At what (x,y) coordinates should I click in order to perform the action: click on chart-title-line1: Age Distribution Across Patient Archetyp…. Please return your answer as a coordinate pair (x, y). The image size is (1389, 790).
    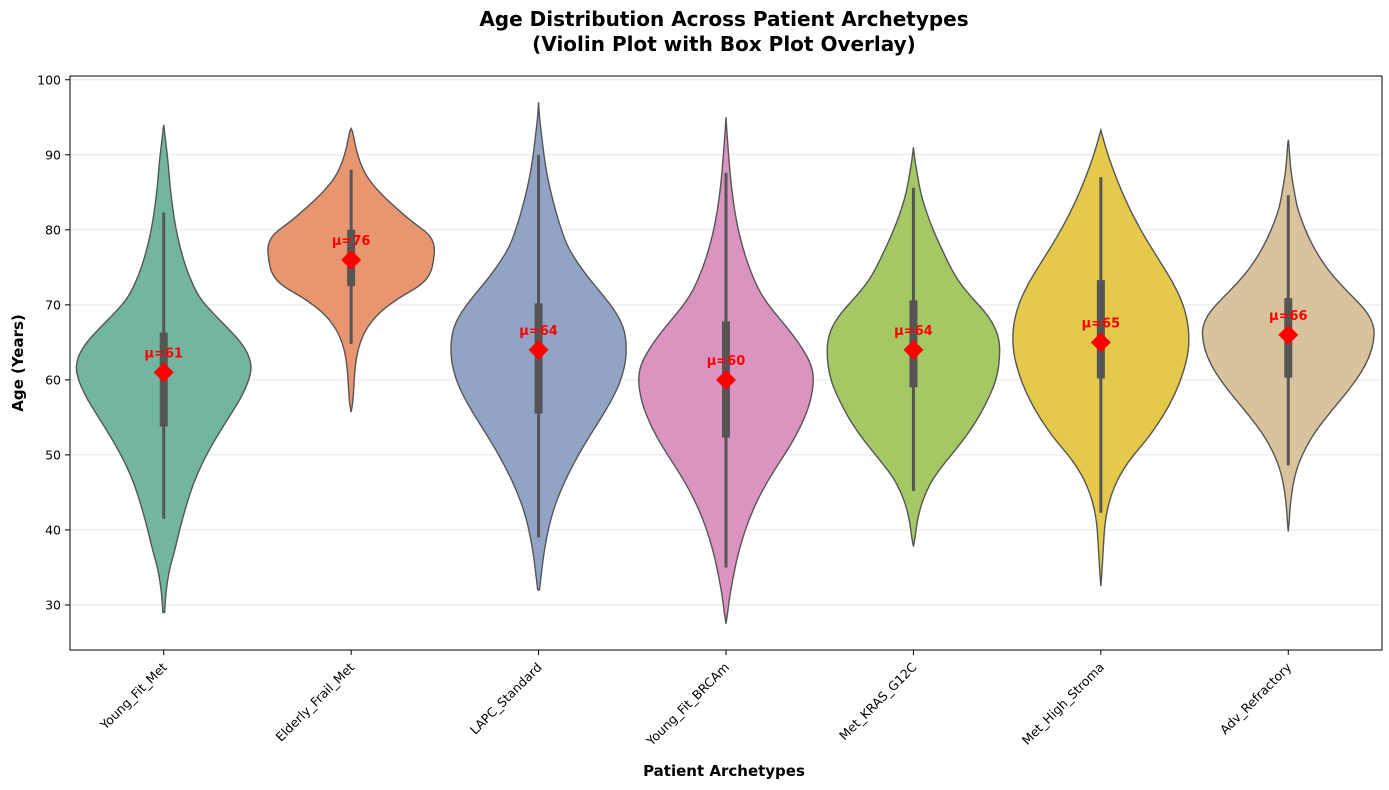
    Looking at the image, I should click on (723, 19).